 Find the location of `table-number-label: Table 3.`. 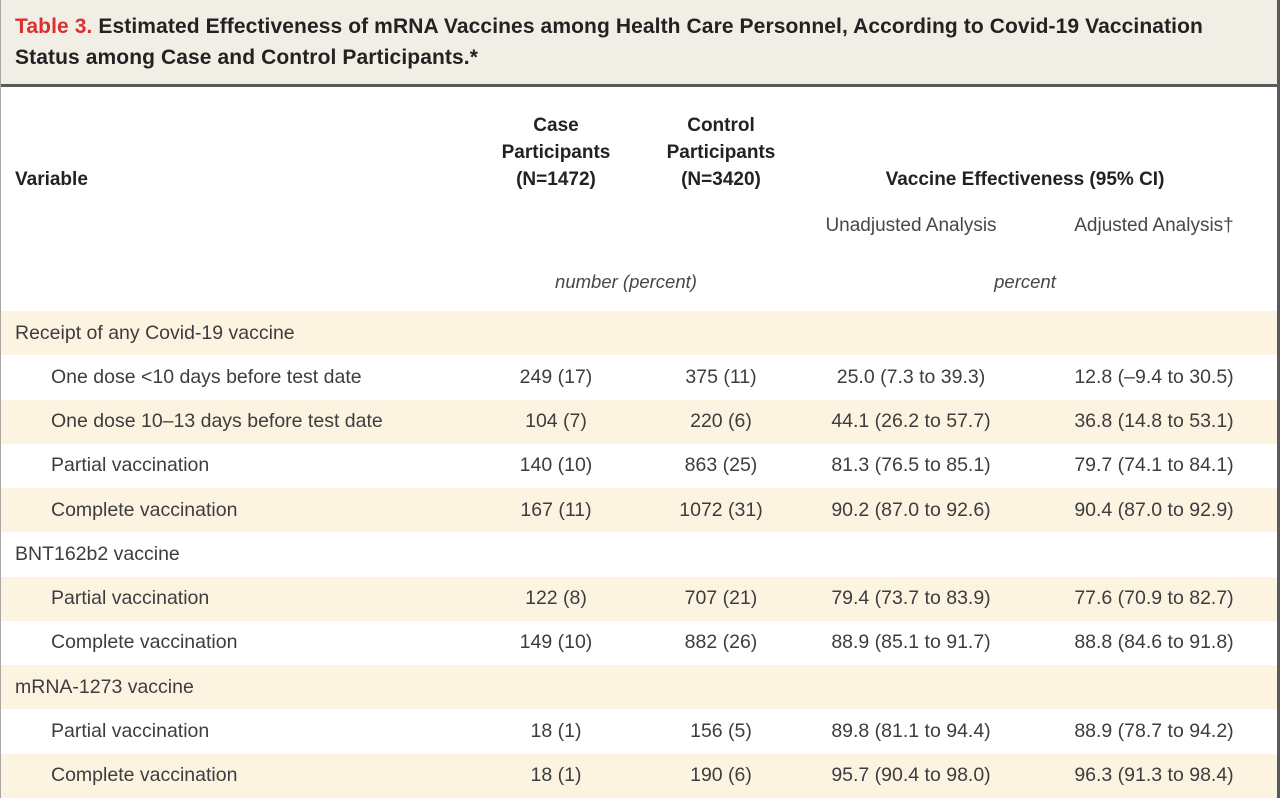

table-number-label: Table 3. is located at coordinates (54, 26).